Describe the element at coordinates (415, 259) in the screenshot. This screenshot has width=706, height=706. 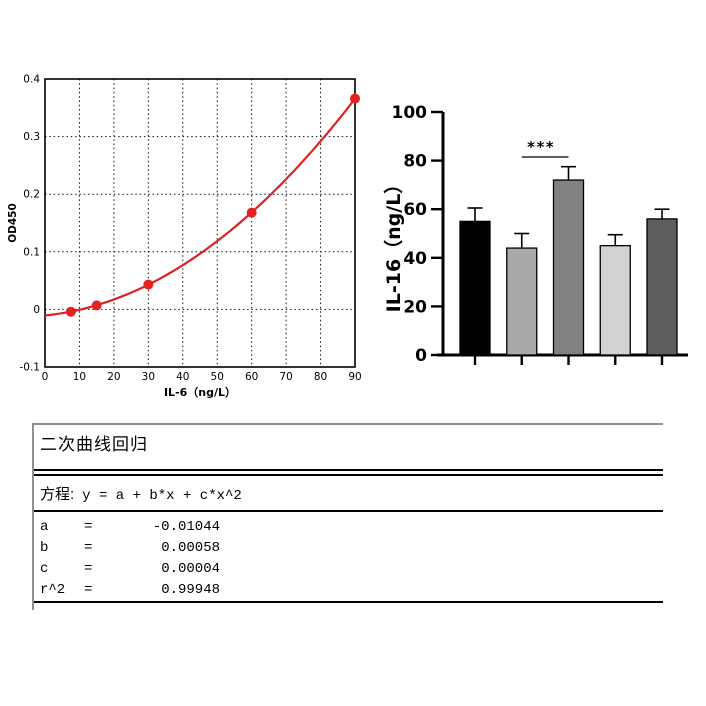
I see `y-tick-label: 40` at that location.